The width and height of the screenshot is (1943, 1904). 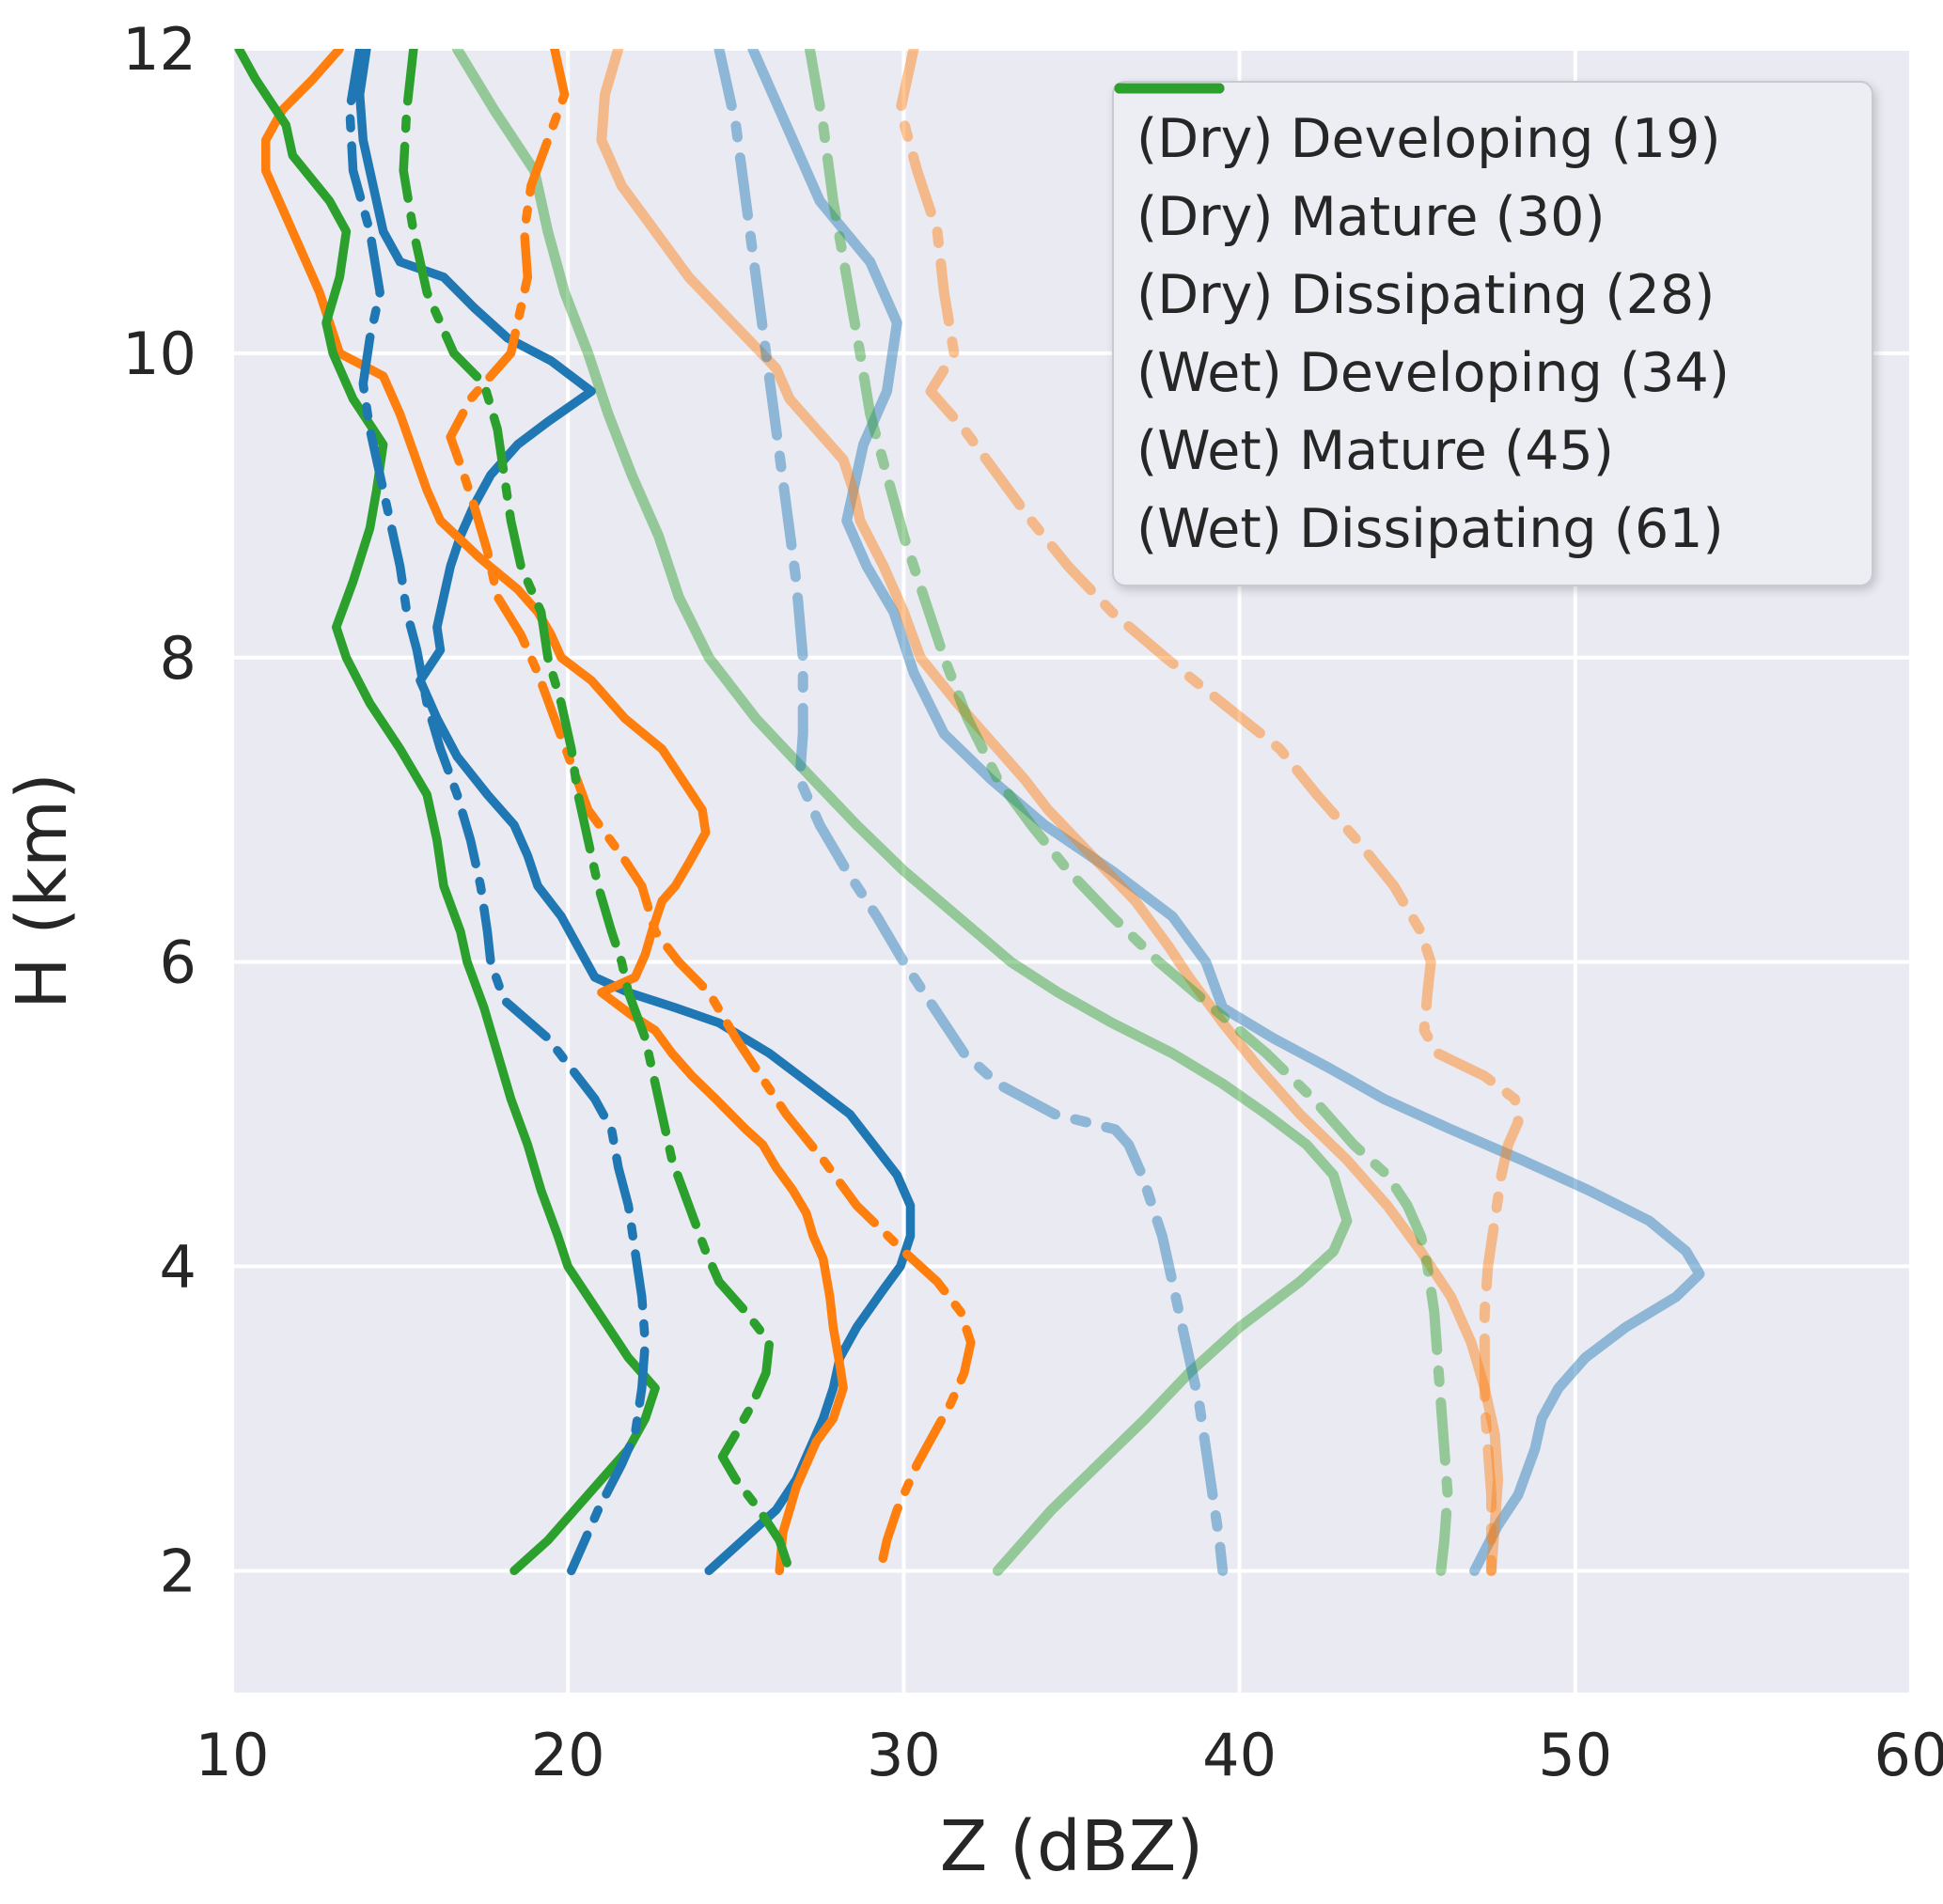 I want to click on y-tick-label: 4, so click(x=178, y=1267).